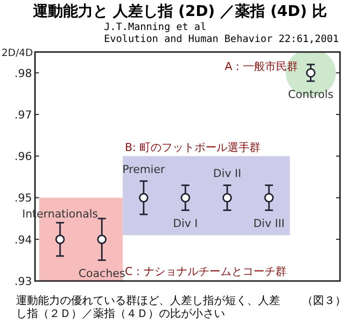  Describe the element at coordinates (221, 34) in the screenshot. I see `subtitle: J.T.Manning et al Evolution and Human Behavior 22:61,2001` at that location.